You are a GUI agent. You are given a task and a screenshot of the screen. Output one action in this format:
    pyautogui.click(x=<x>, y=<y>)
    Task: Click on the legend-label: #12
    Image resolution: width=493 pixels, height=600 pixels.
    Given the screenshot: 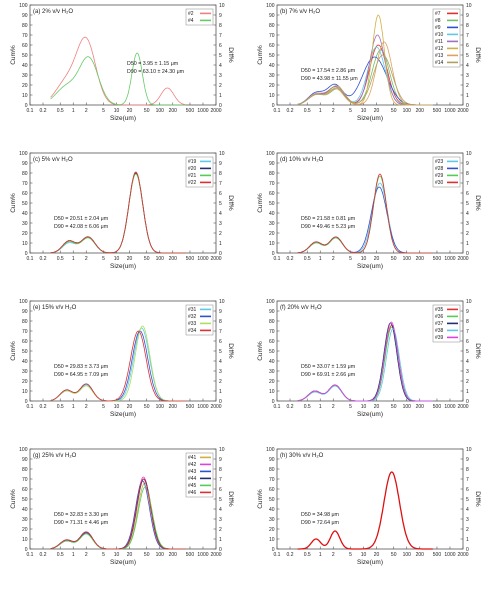 What is the action you would take?
    pyautogui.click(x=439, y=49)
    